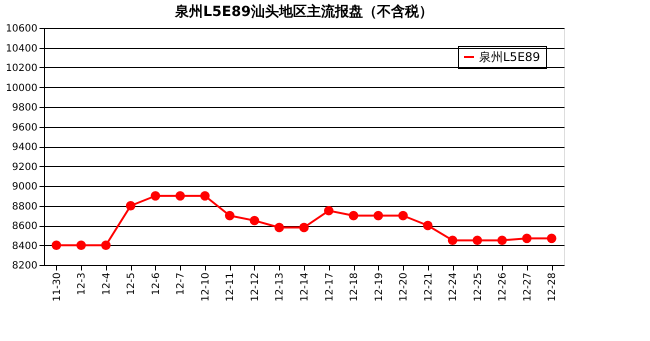 The height and width of the screenshot is (341, 650). I want to click on y-tick-label: 10600, so click(22, 29).